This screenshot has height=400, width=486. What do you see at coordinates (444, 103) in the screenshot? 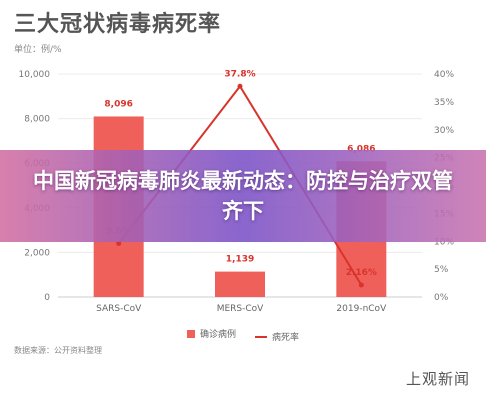
I see `y-right-tick-label: 35%` at bounding box center [444, 103].